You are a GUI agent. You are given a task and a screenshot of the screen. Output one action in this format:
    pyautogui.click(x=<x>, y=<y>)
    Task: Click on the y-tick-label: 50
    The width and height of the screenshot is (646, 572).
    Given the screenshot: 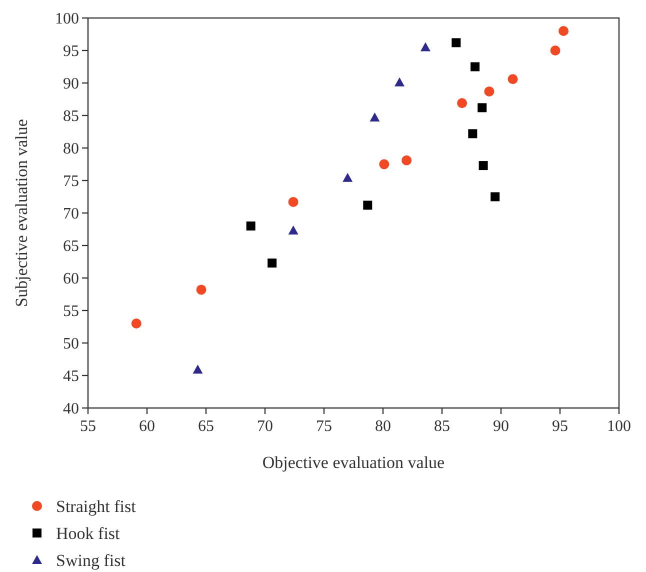 What is the action you would take?
    pyautogui.click(x=71, y=344)
    